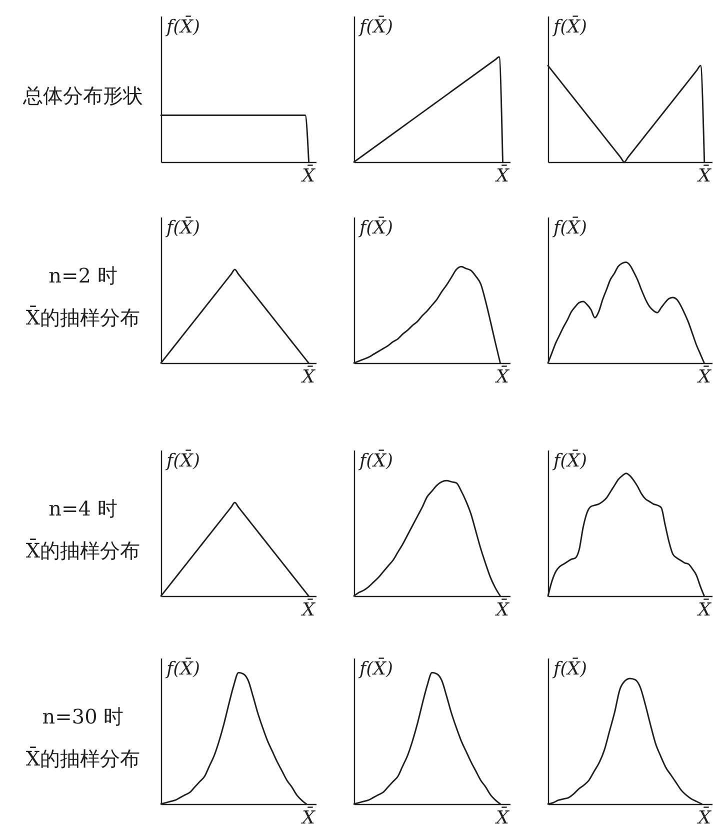 The image size is (713, 832). Describe the element at coordinates (82, 95) in the screenshot. I see `text: 总体分布形状` at that location.